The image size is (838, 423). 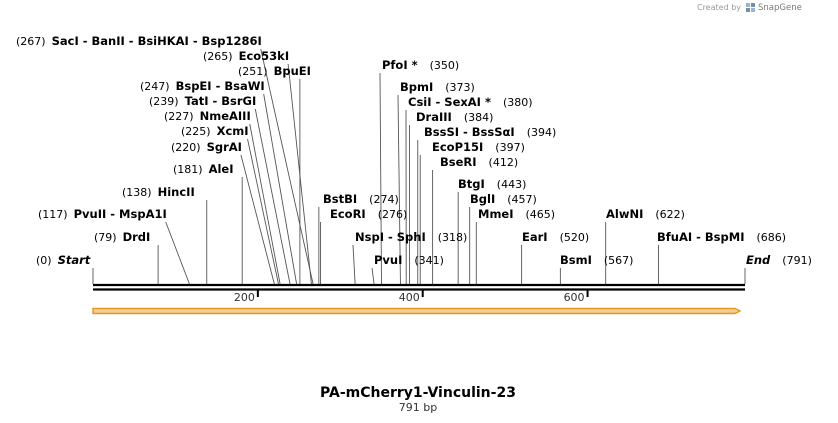 I want to click on site-position: (0), so click(x=44, y=260).